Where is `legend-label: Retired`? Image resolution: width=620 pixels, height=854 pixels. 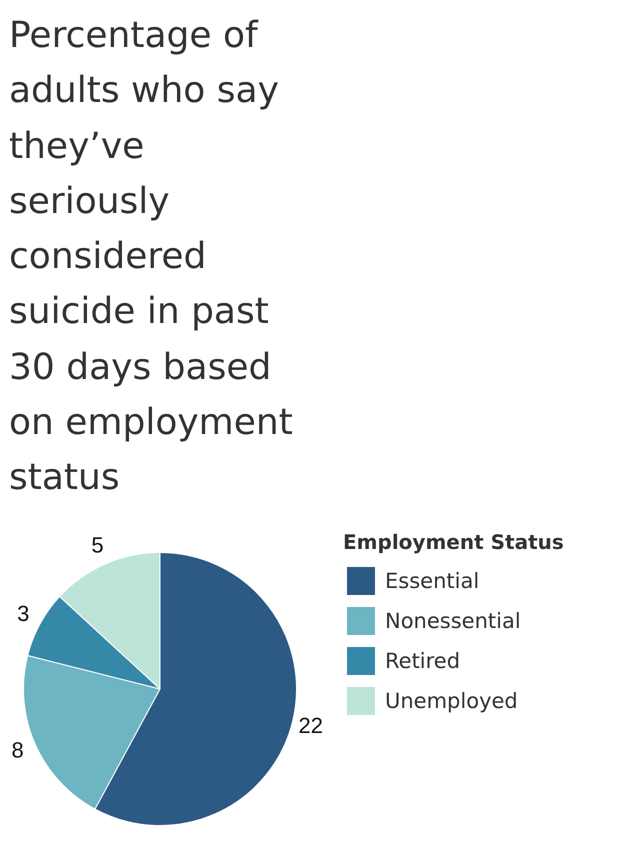
legend-label: Retired is located at coordinates (422, 660).